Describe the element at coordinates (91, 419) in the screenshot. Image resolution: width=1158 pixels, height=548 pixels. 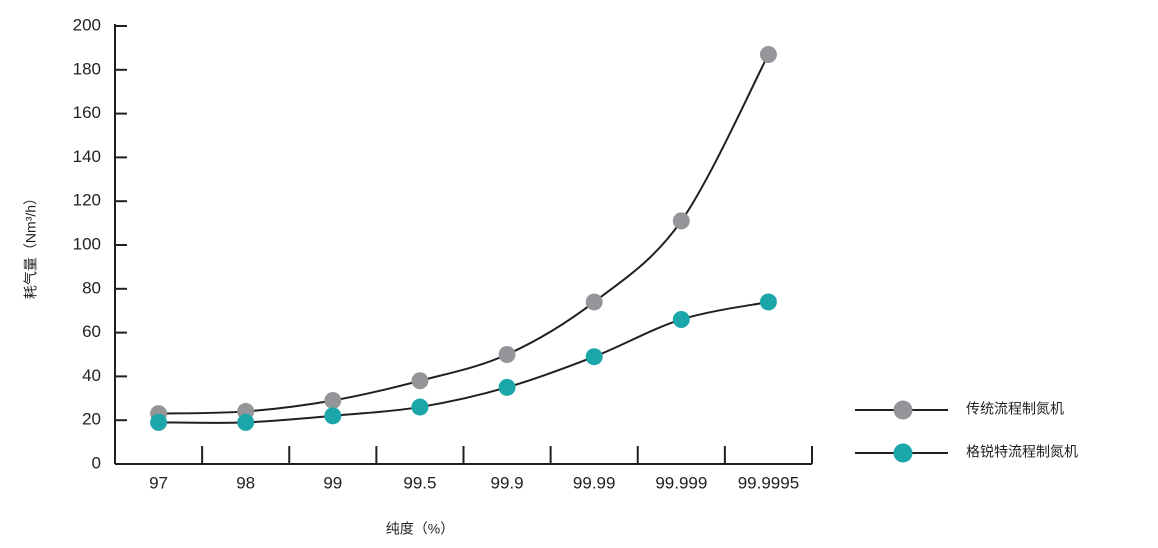
I see `y-tick-label: 20` at that location.